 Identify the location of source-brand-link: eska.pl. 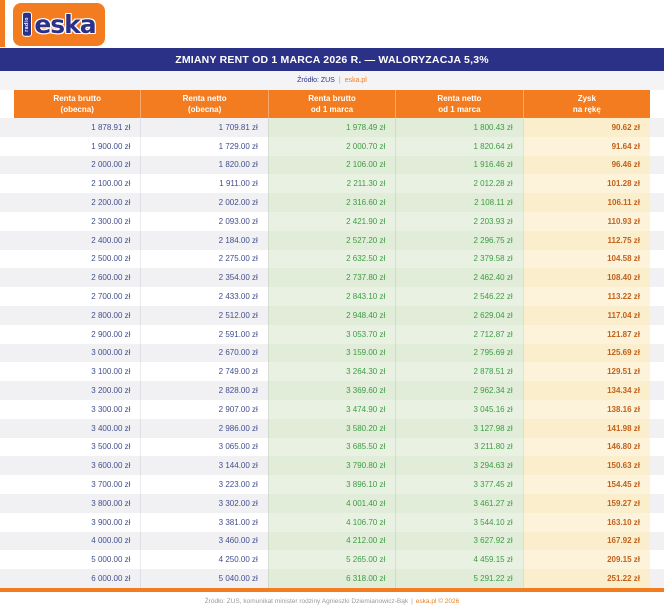
(355, 80).